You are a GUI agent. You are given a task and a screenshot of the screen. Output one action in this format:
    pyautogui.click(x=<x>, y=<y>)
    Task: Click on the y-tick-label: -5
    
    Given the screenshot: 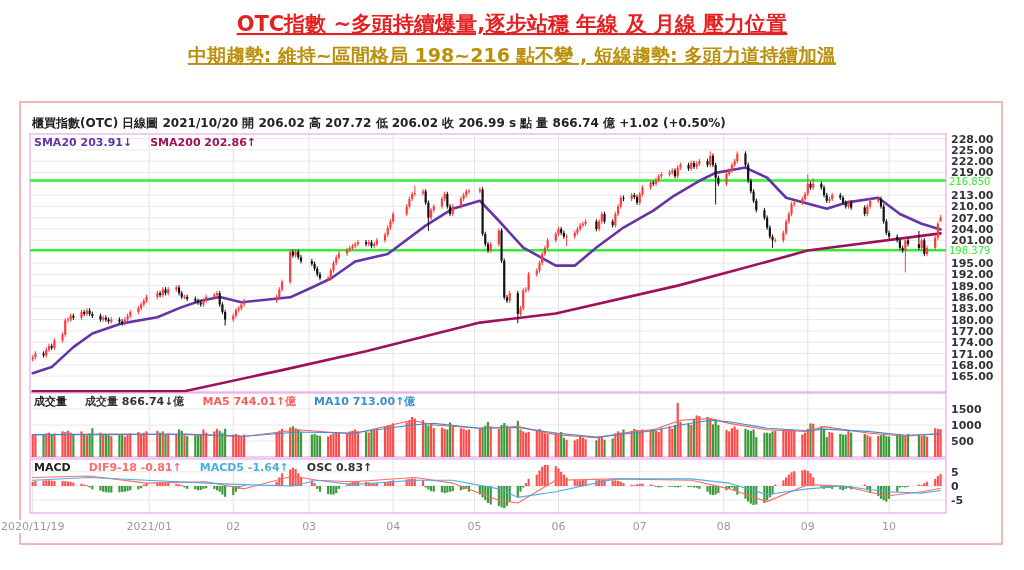 What is the action you would take?
    pyautogui.click(x=957, y=501)
    